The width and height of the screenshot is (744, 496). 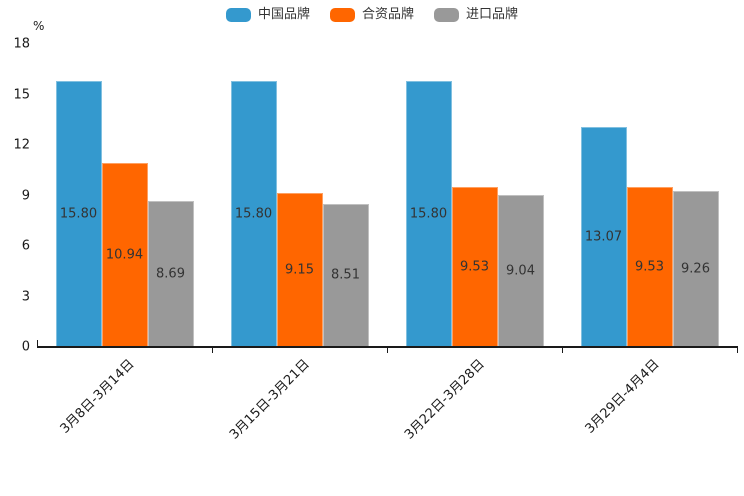 I want to click on y-axis-tick-label: 15, so click(x=21, y=94).